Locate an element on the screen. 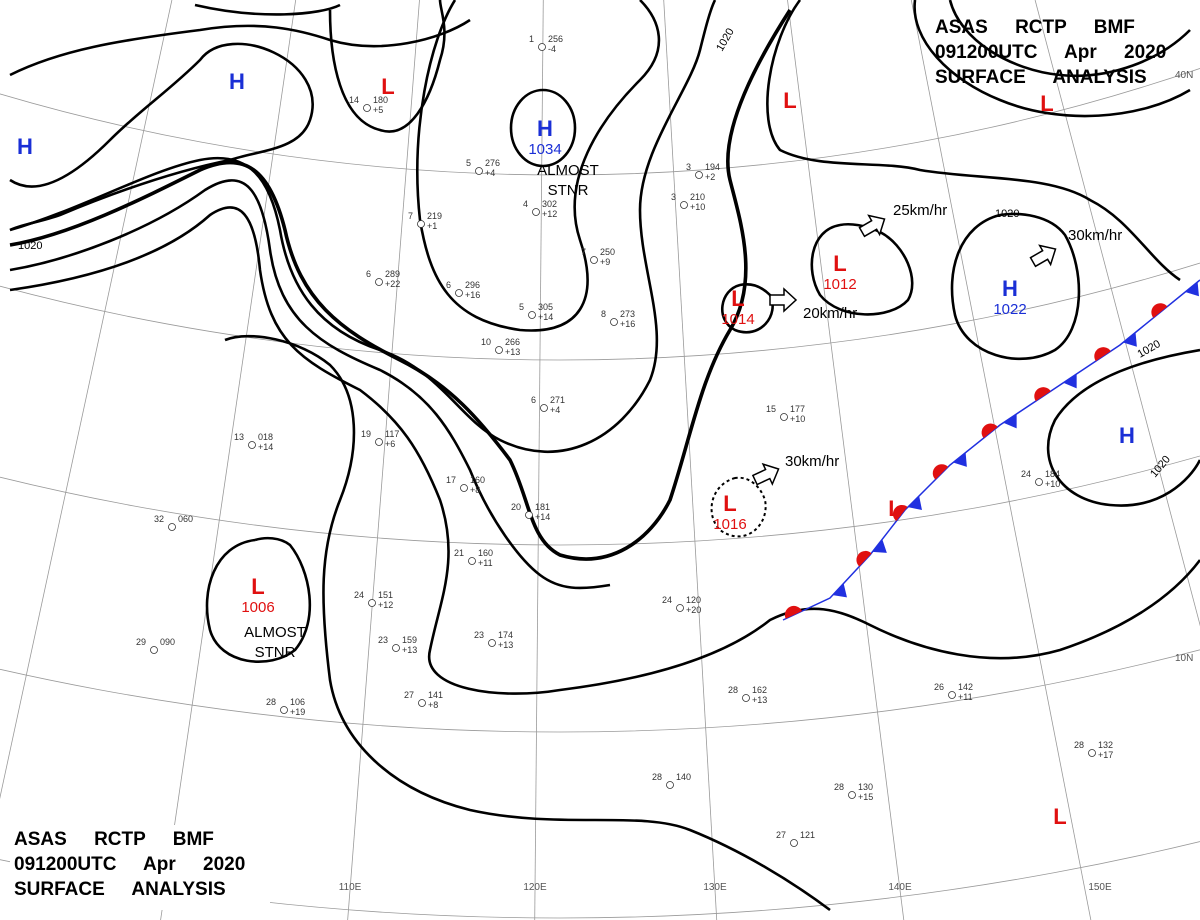 The image size is (1200, 920). station-pressure: 210 is located at coordinates (697, 197).